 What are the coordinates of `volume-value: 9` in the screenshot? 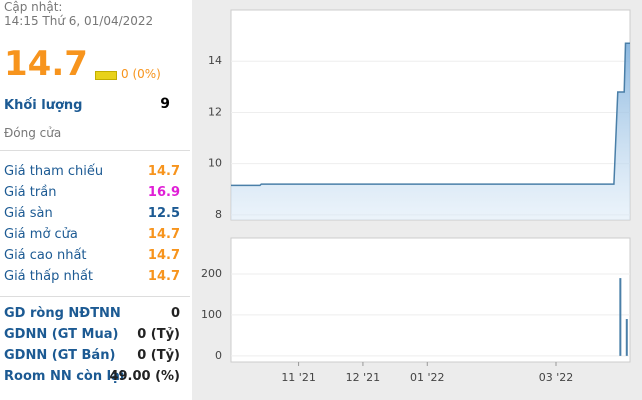 It's located at (165, 104).